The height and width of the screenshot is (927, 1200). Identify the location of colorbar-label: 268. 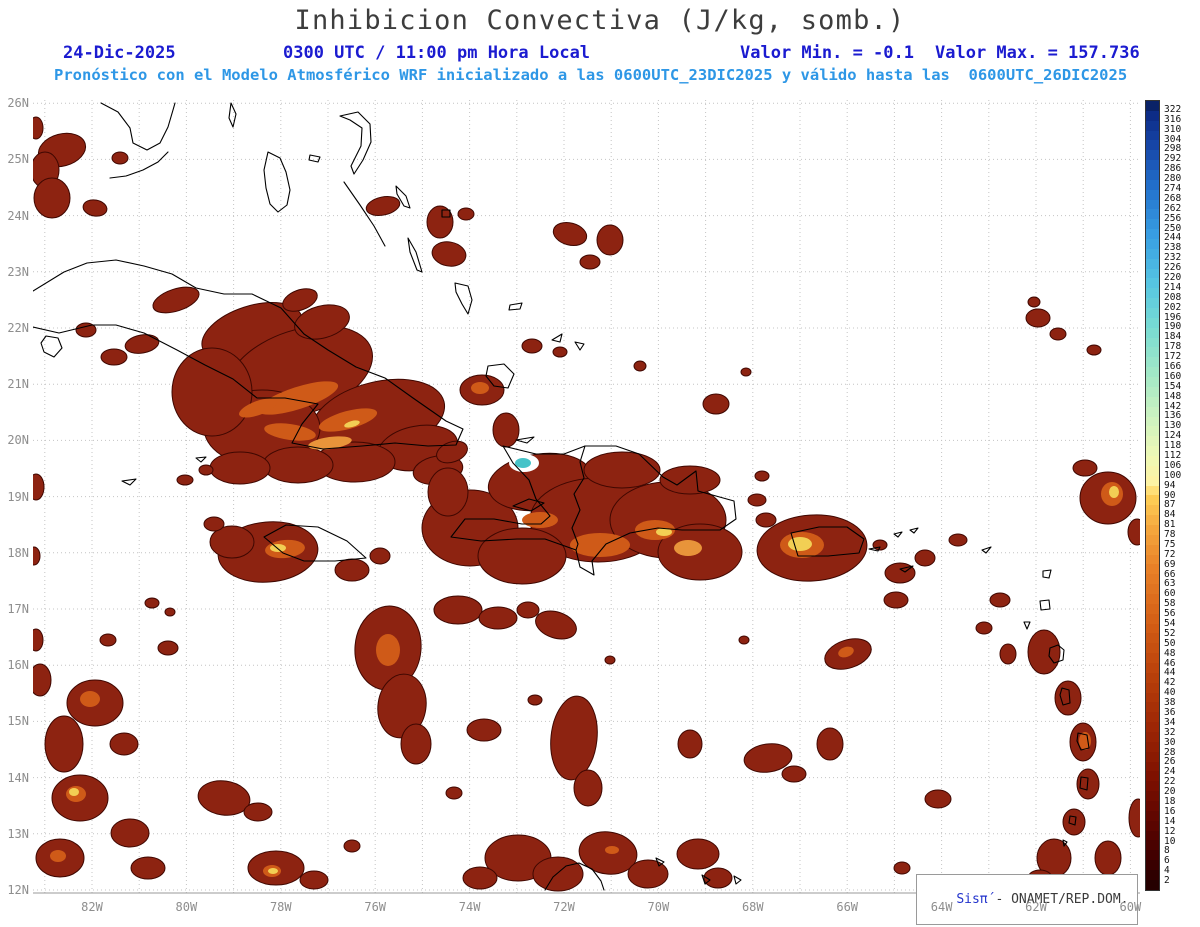
(1173, 198).